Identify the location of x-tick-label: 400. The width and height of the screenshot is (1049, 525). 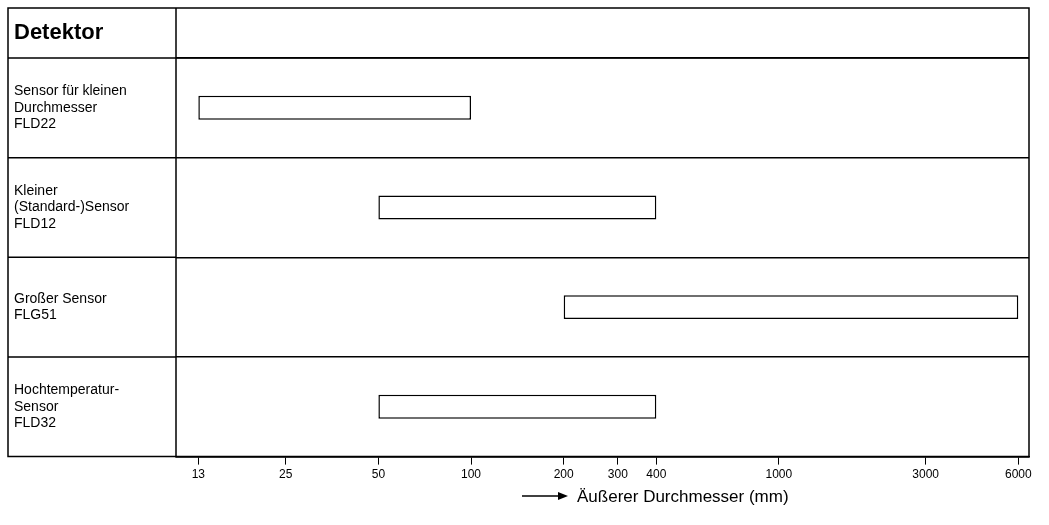
(656, 474).